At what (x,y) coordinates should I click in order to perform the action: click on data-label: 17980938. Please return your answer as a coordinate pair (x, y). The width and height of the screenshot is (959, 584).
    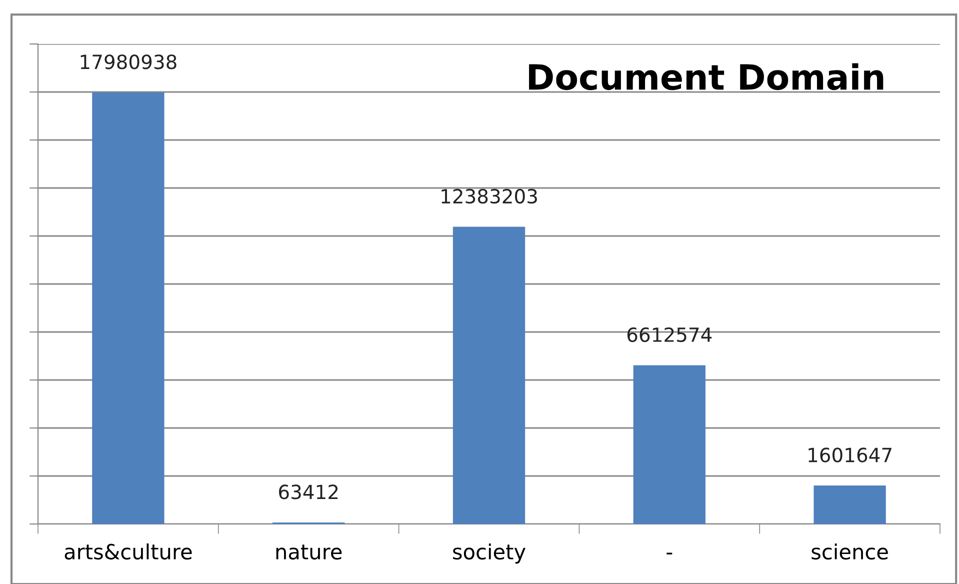
    Looking at the image, I should click on (128, 62).